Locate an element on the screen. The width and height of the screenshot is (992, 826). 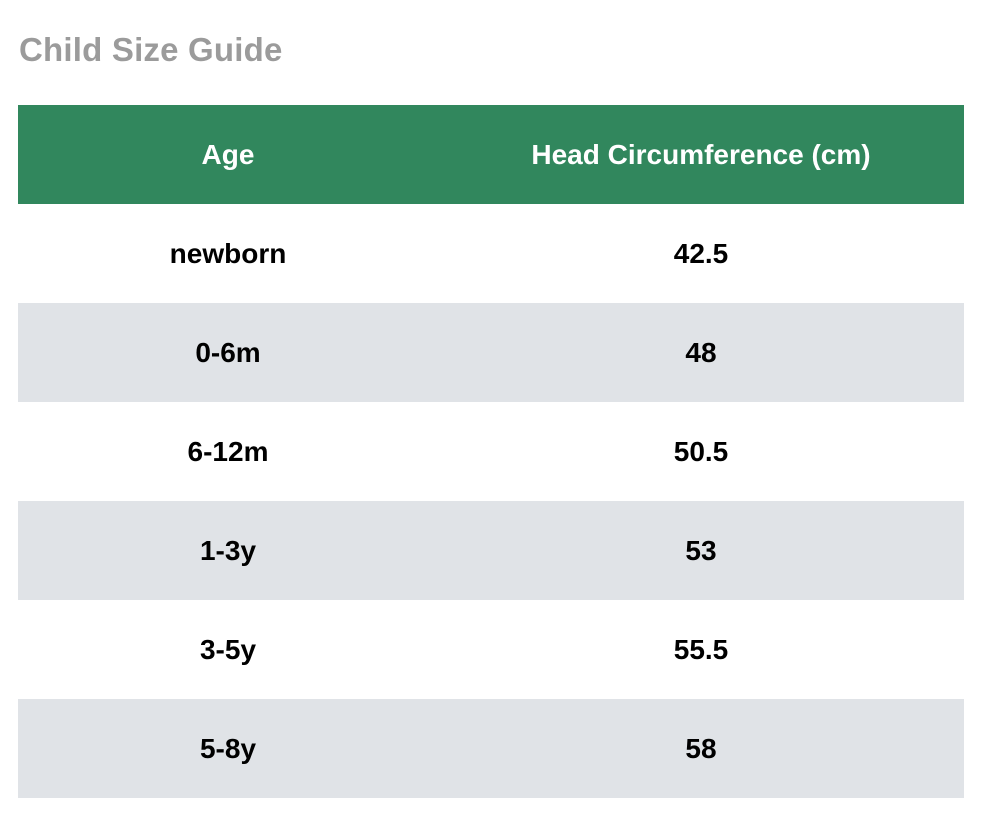
cell-age: 0-6m is located at coordinates (228, 352).